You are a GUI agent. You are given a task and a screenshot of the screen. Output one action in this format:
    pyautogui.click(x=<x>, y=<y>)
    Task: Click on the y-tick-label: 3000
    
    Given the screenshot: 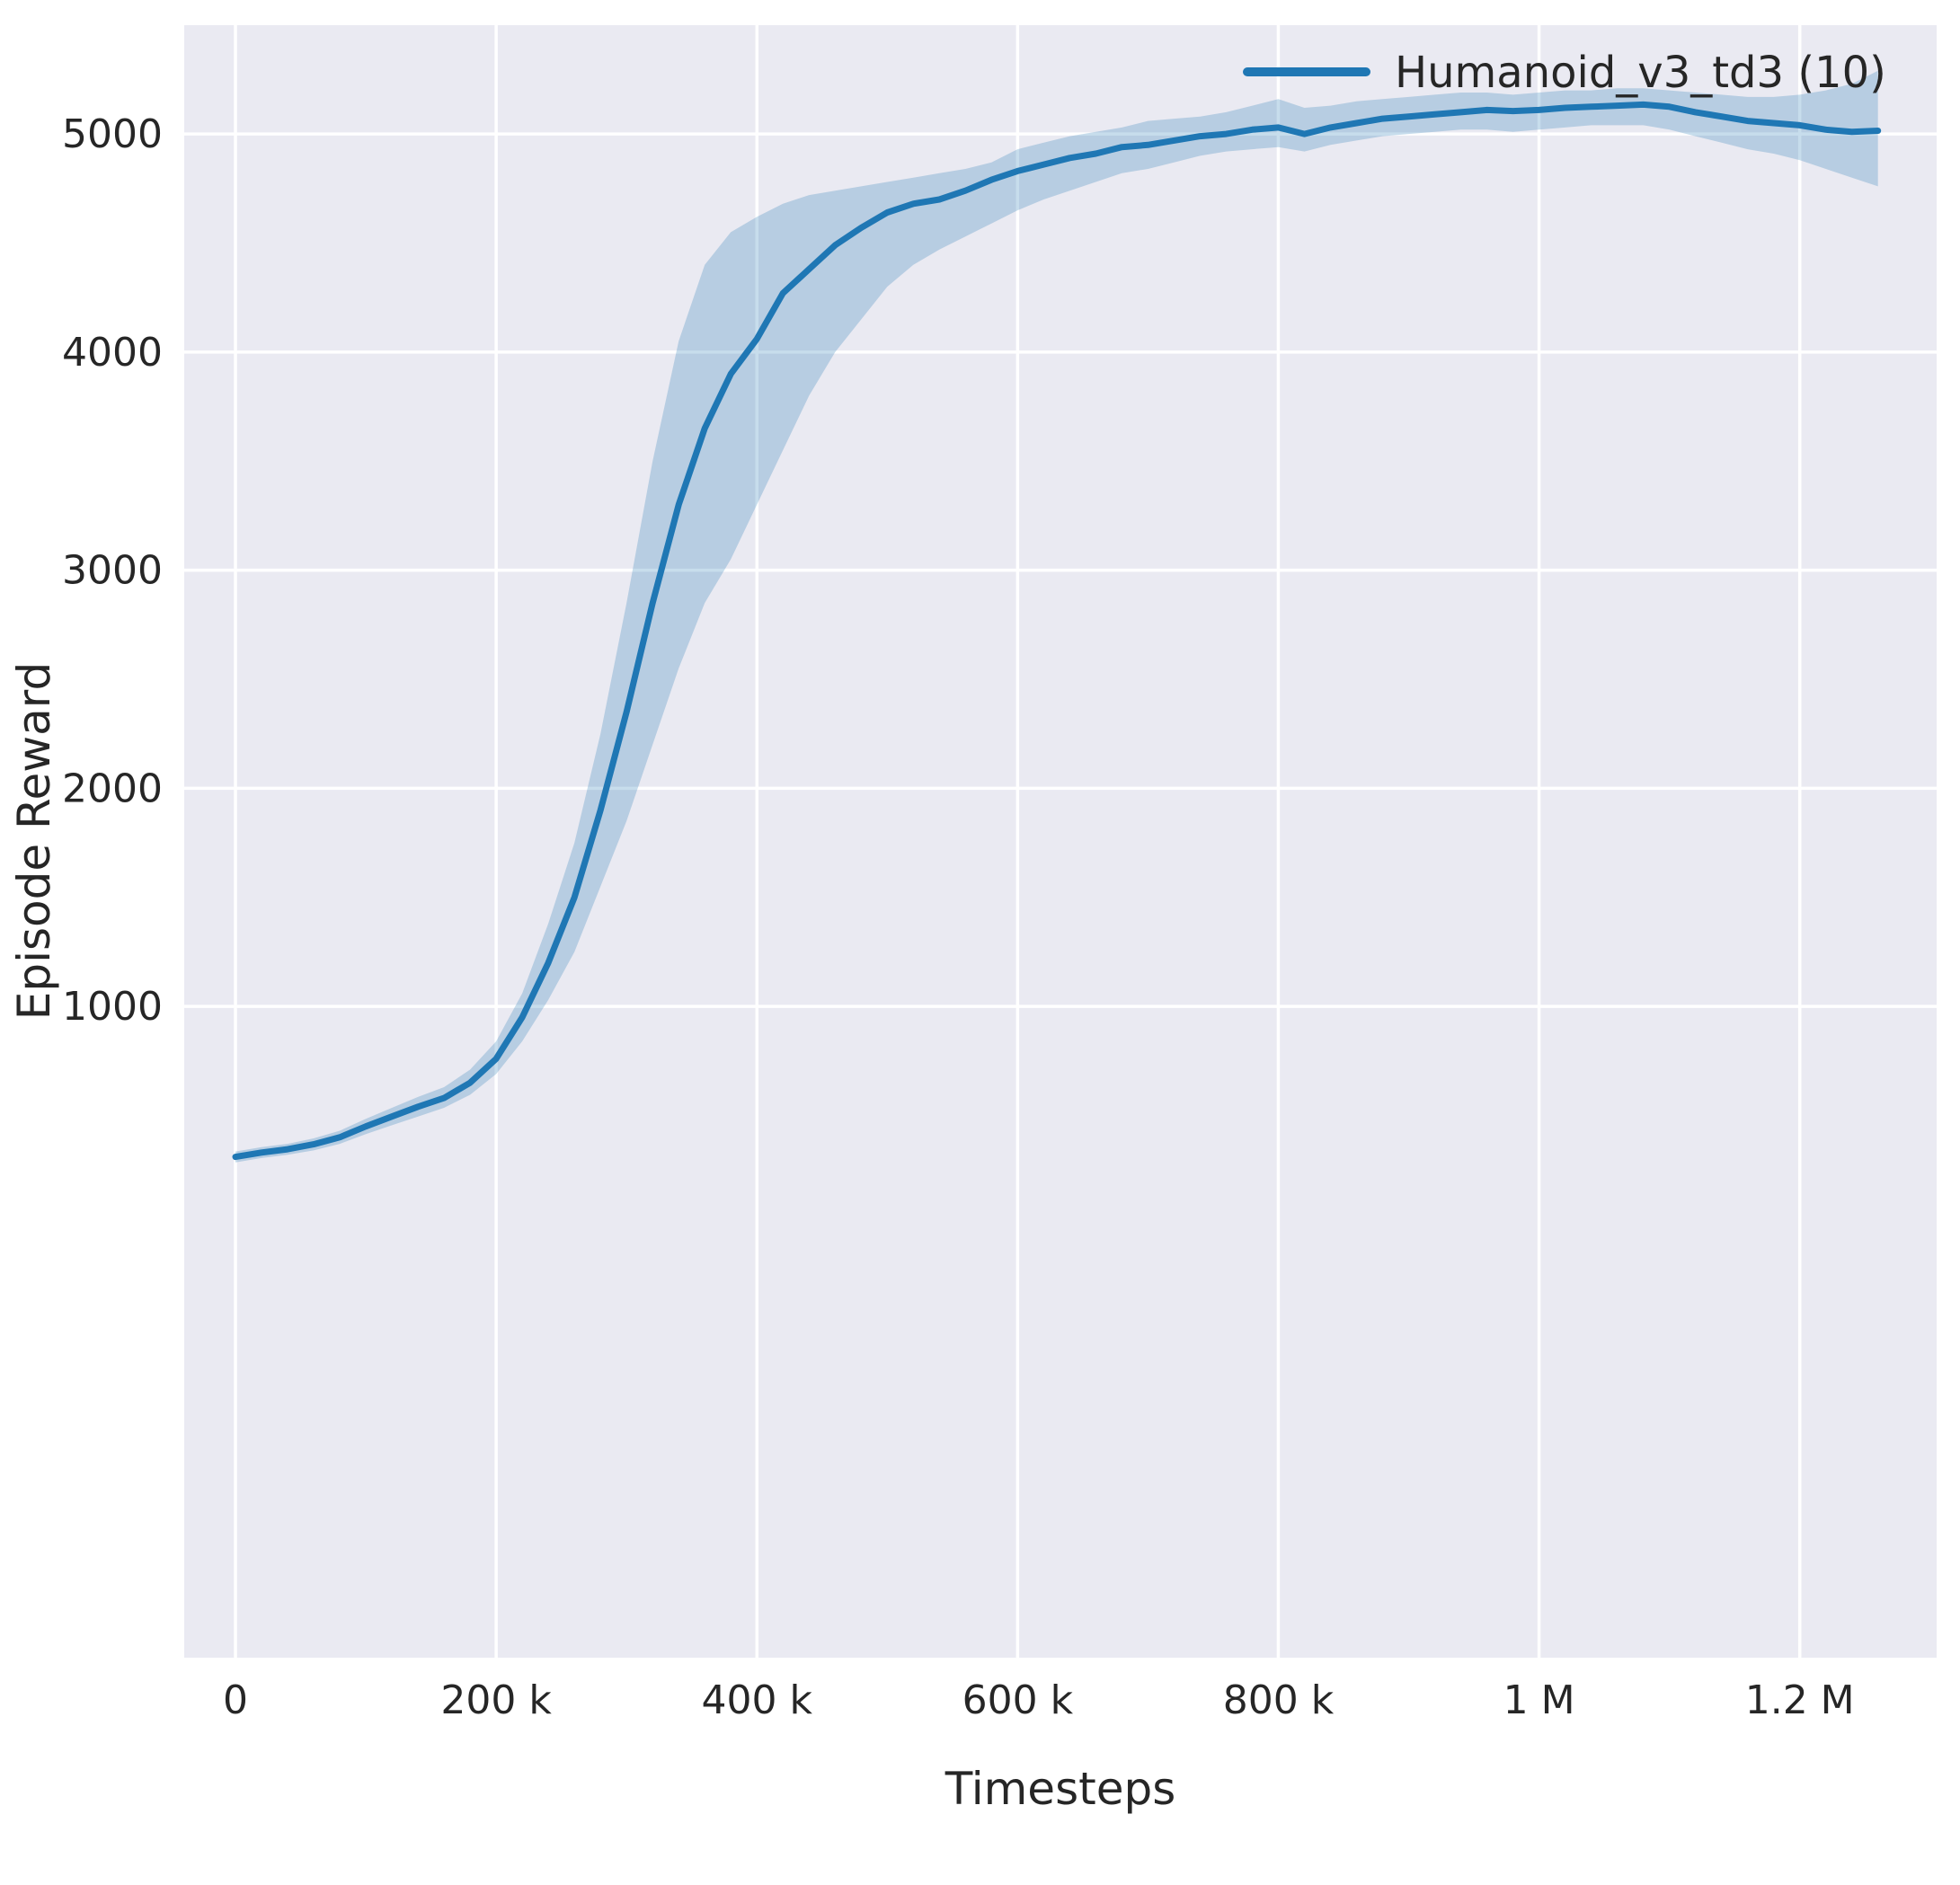 What is the action you would take?
    pyautogui.click(x=113, y=571)
    